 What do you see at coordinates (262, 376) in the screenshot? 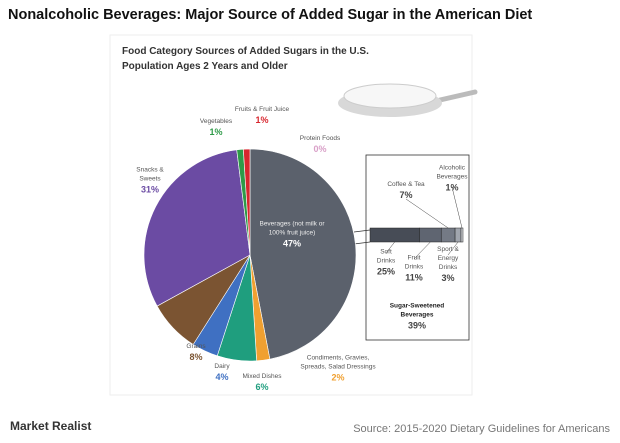
I see `category-label: Mixed Dishes` at bounding box center [262, 376].